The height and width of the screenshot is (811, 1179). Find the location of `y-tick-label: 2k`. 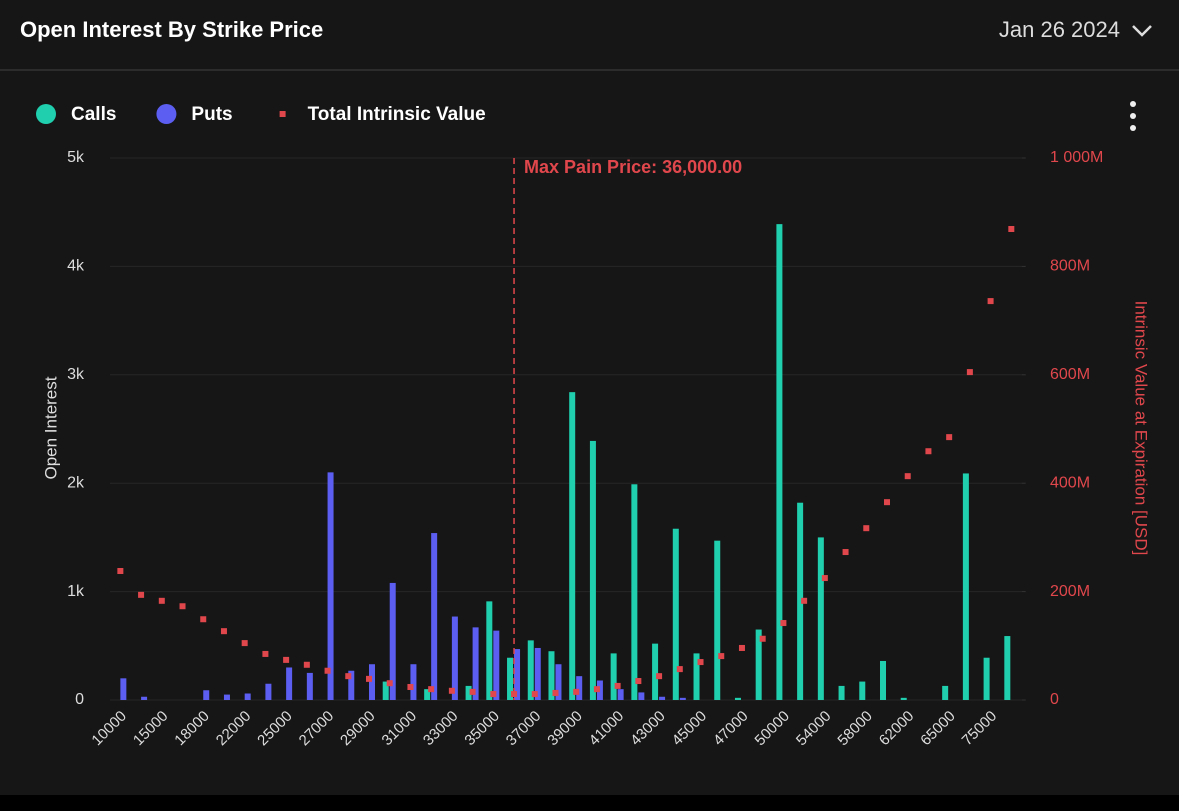

y-tick-label: 2k is located at coordinates (76, 482).